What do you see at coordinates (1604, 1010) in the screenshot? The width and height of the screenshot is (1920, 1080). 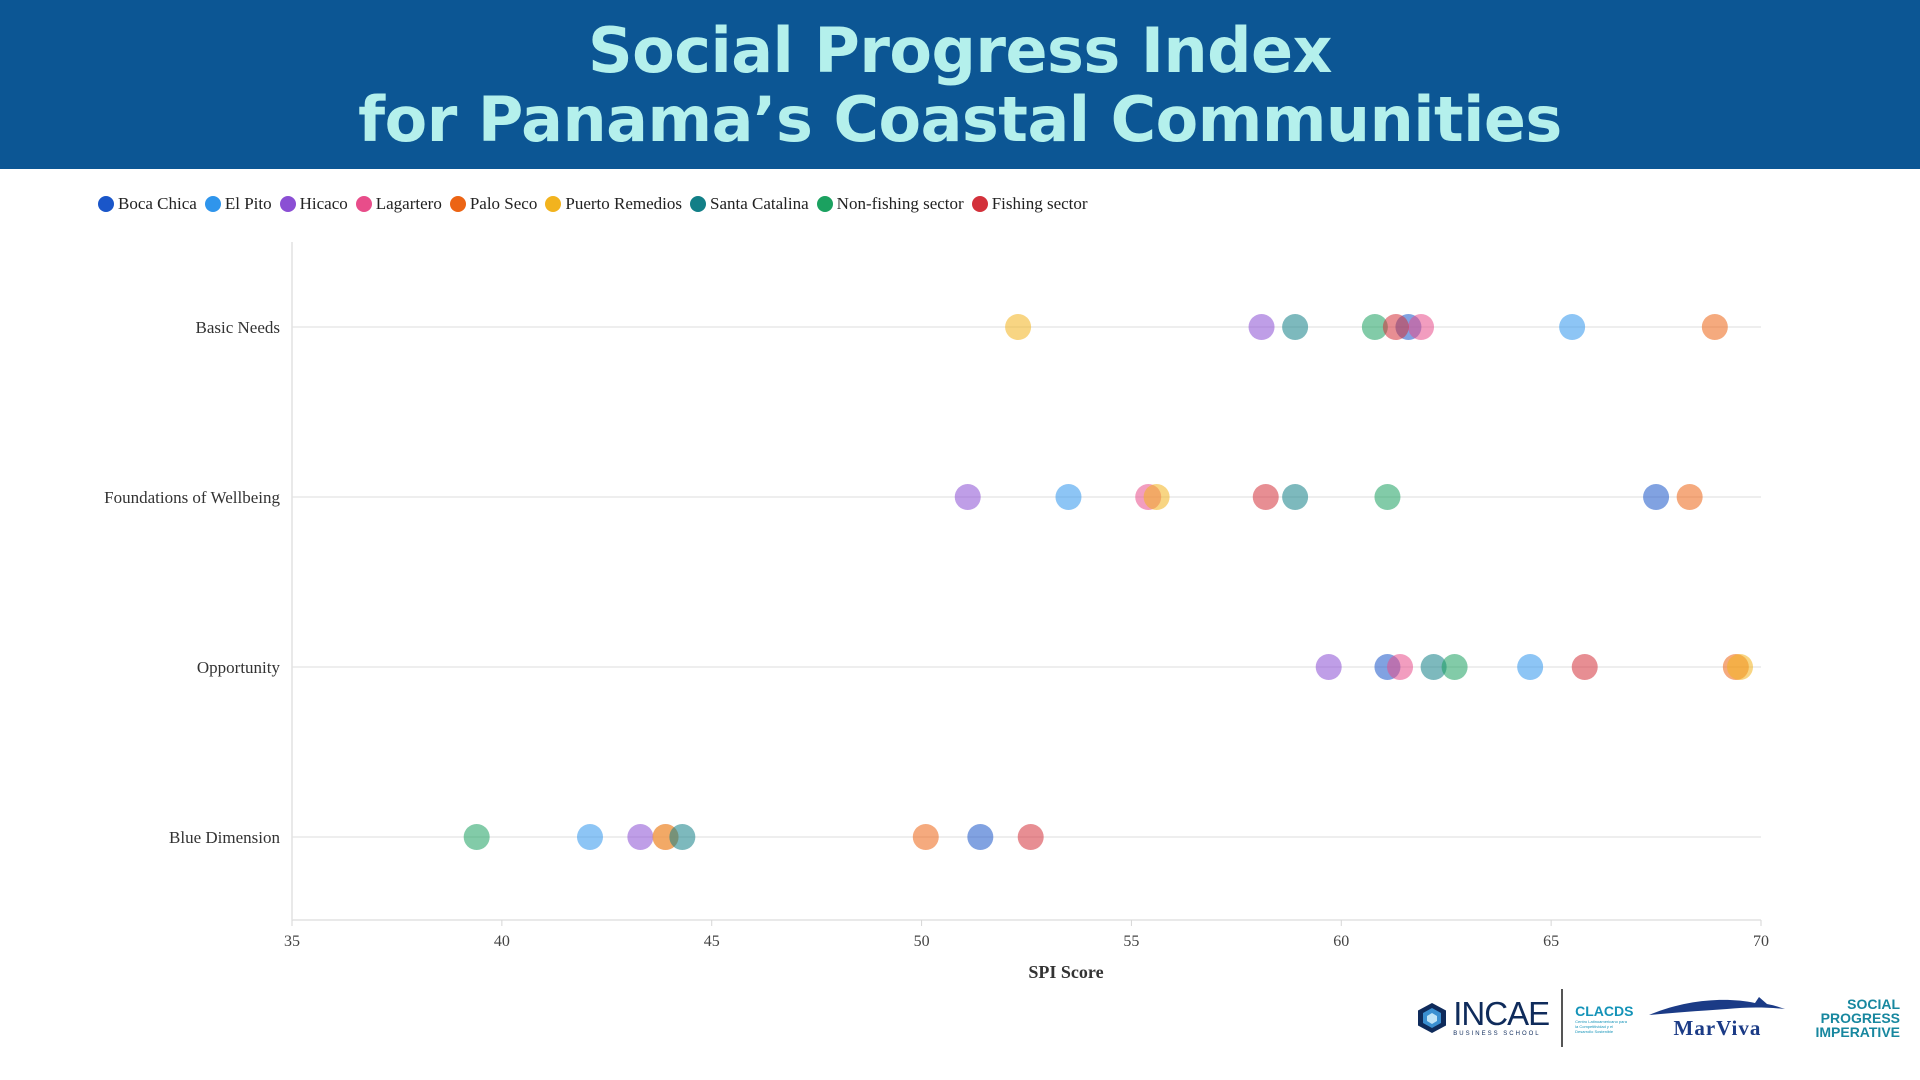 I see `clacds-wordmark: CLACDS` at bounding box center [1604, 1010].